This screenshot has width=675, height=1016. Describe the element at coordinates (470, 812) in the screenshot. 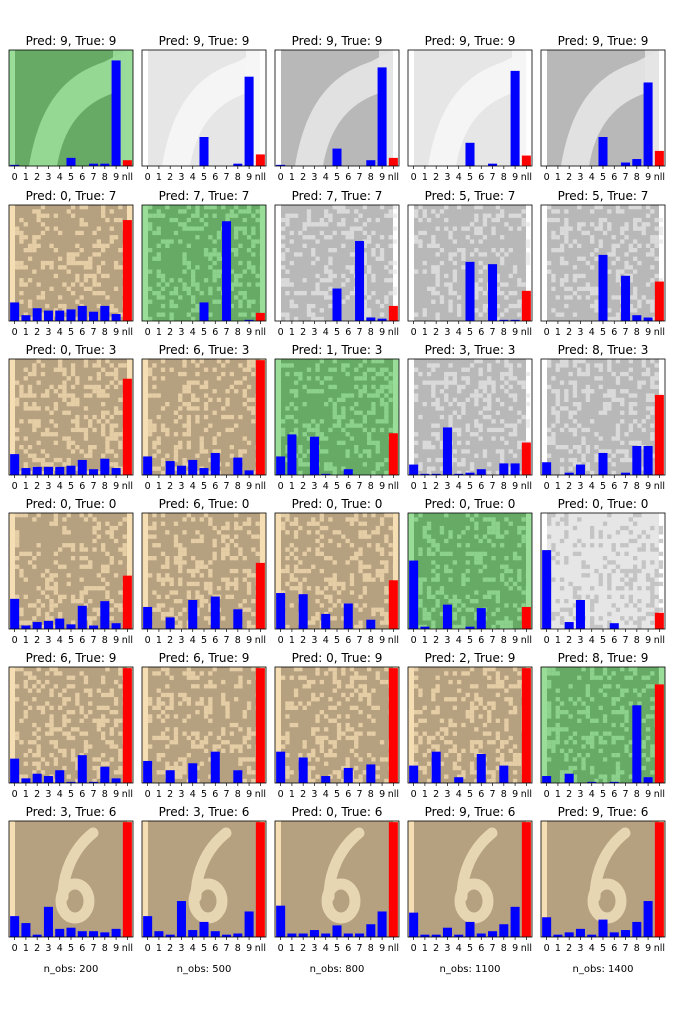

I see `panel-title: Pred: 9, True: 6` at that location.